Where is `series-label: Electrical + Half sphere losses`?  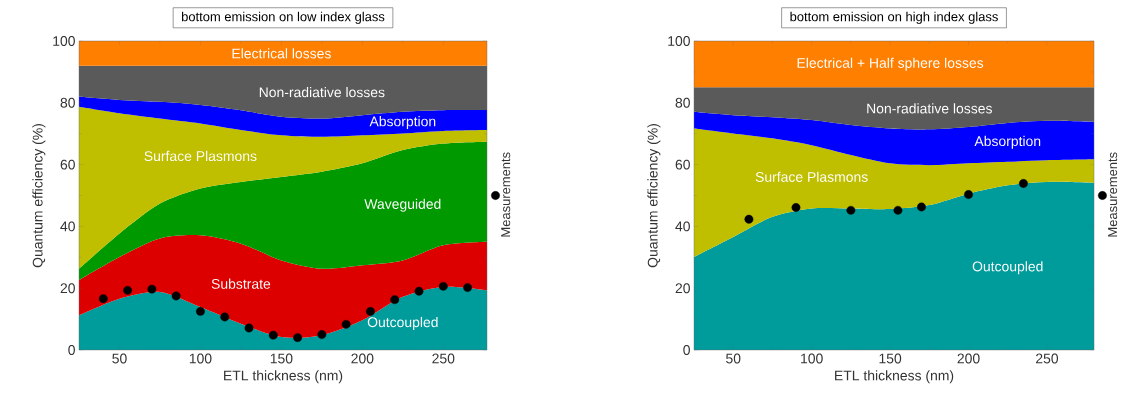 series-label: Electrical + Half sphere losses is located at coordinates (890, 64).